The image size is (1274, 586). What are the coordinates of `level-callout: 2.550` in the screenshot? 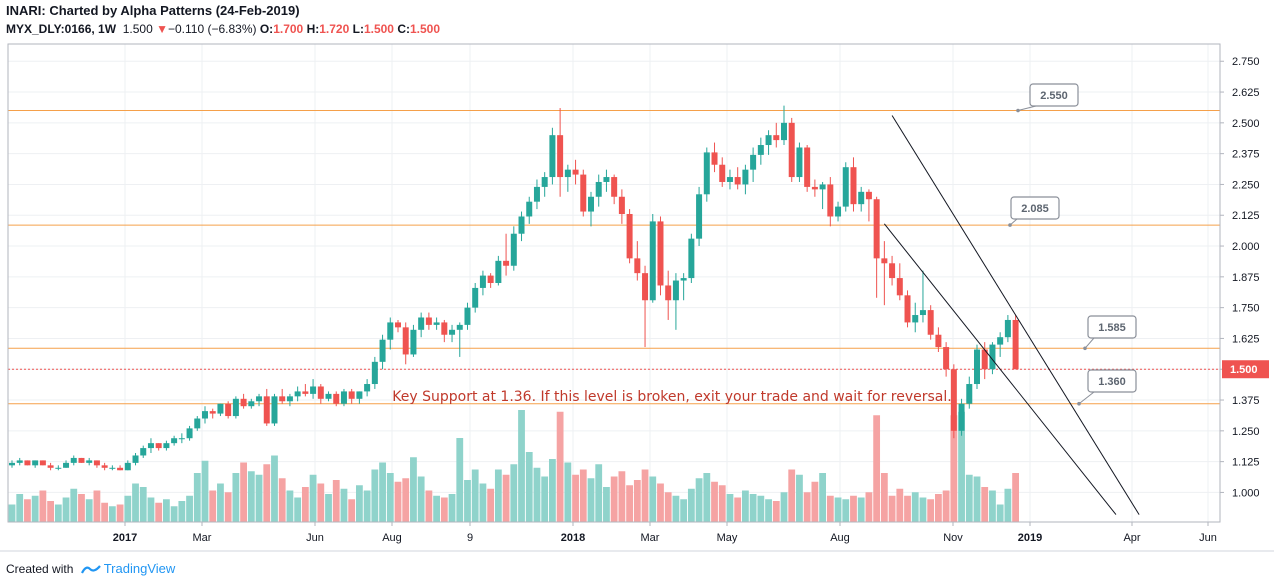 It's located at (1047, 98).